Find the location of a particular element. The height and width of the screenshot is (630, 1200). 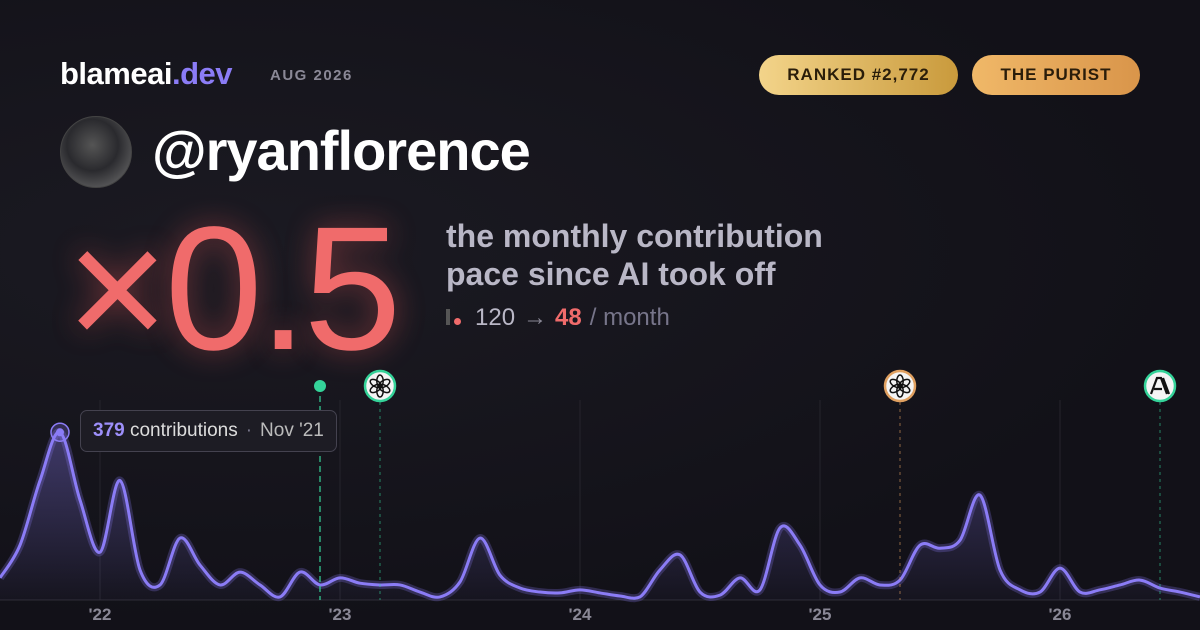

pace: 120 → 48 / month is located at coordinates (558, 318).